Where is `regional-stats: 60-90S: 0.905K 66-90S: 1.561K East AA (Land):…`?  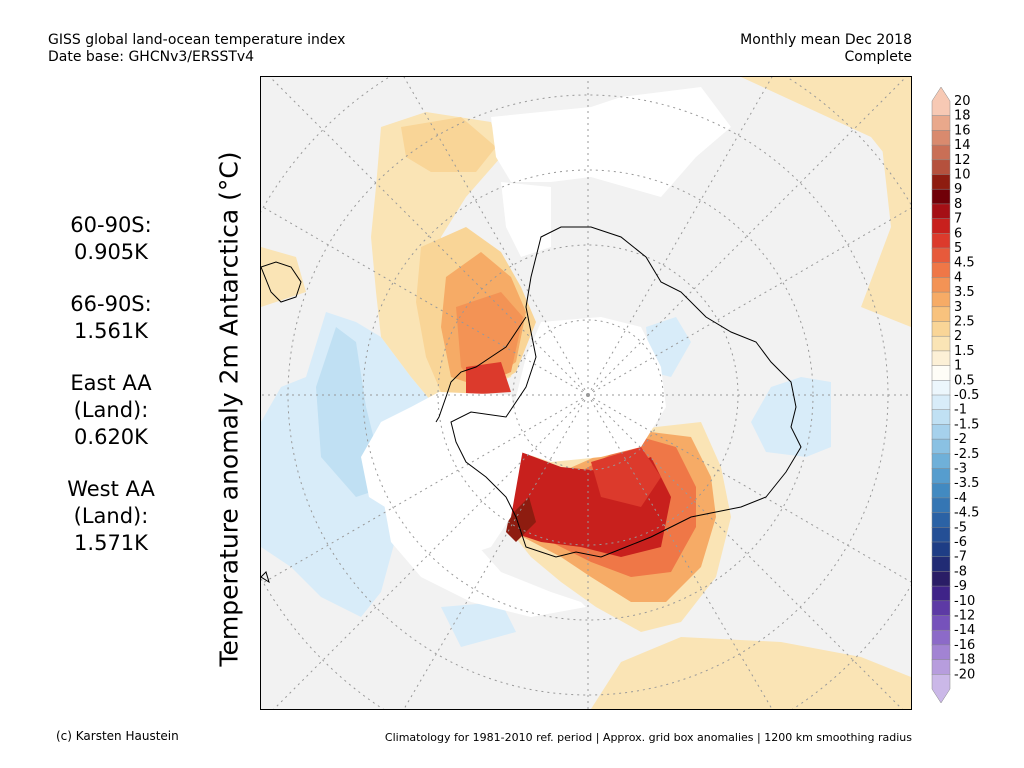
regional-stats: 60-90S: 0.905K 66-90S: 1.561K East AA (Land):… is located at coordinates (111, 397).